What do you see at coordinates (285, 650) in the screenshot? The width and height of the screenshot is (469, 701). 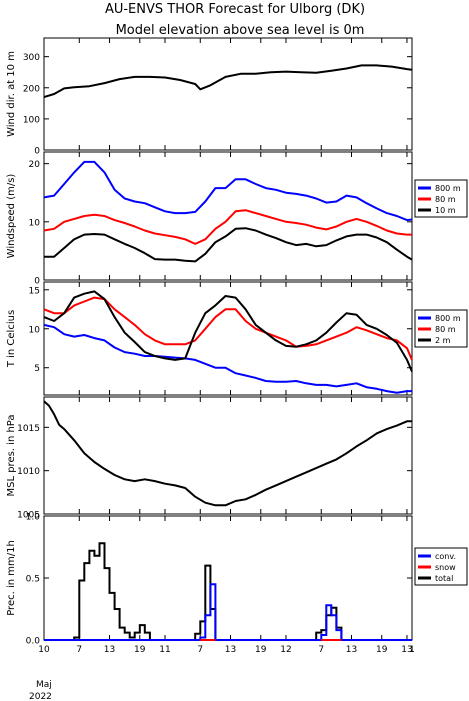 I see `time-tick-label: 12` at bounding box center [285, 650].